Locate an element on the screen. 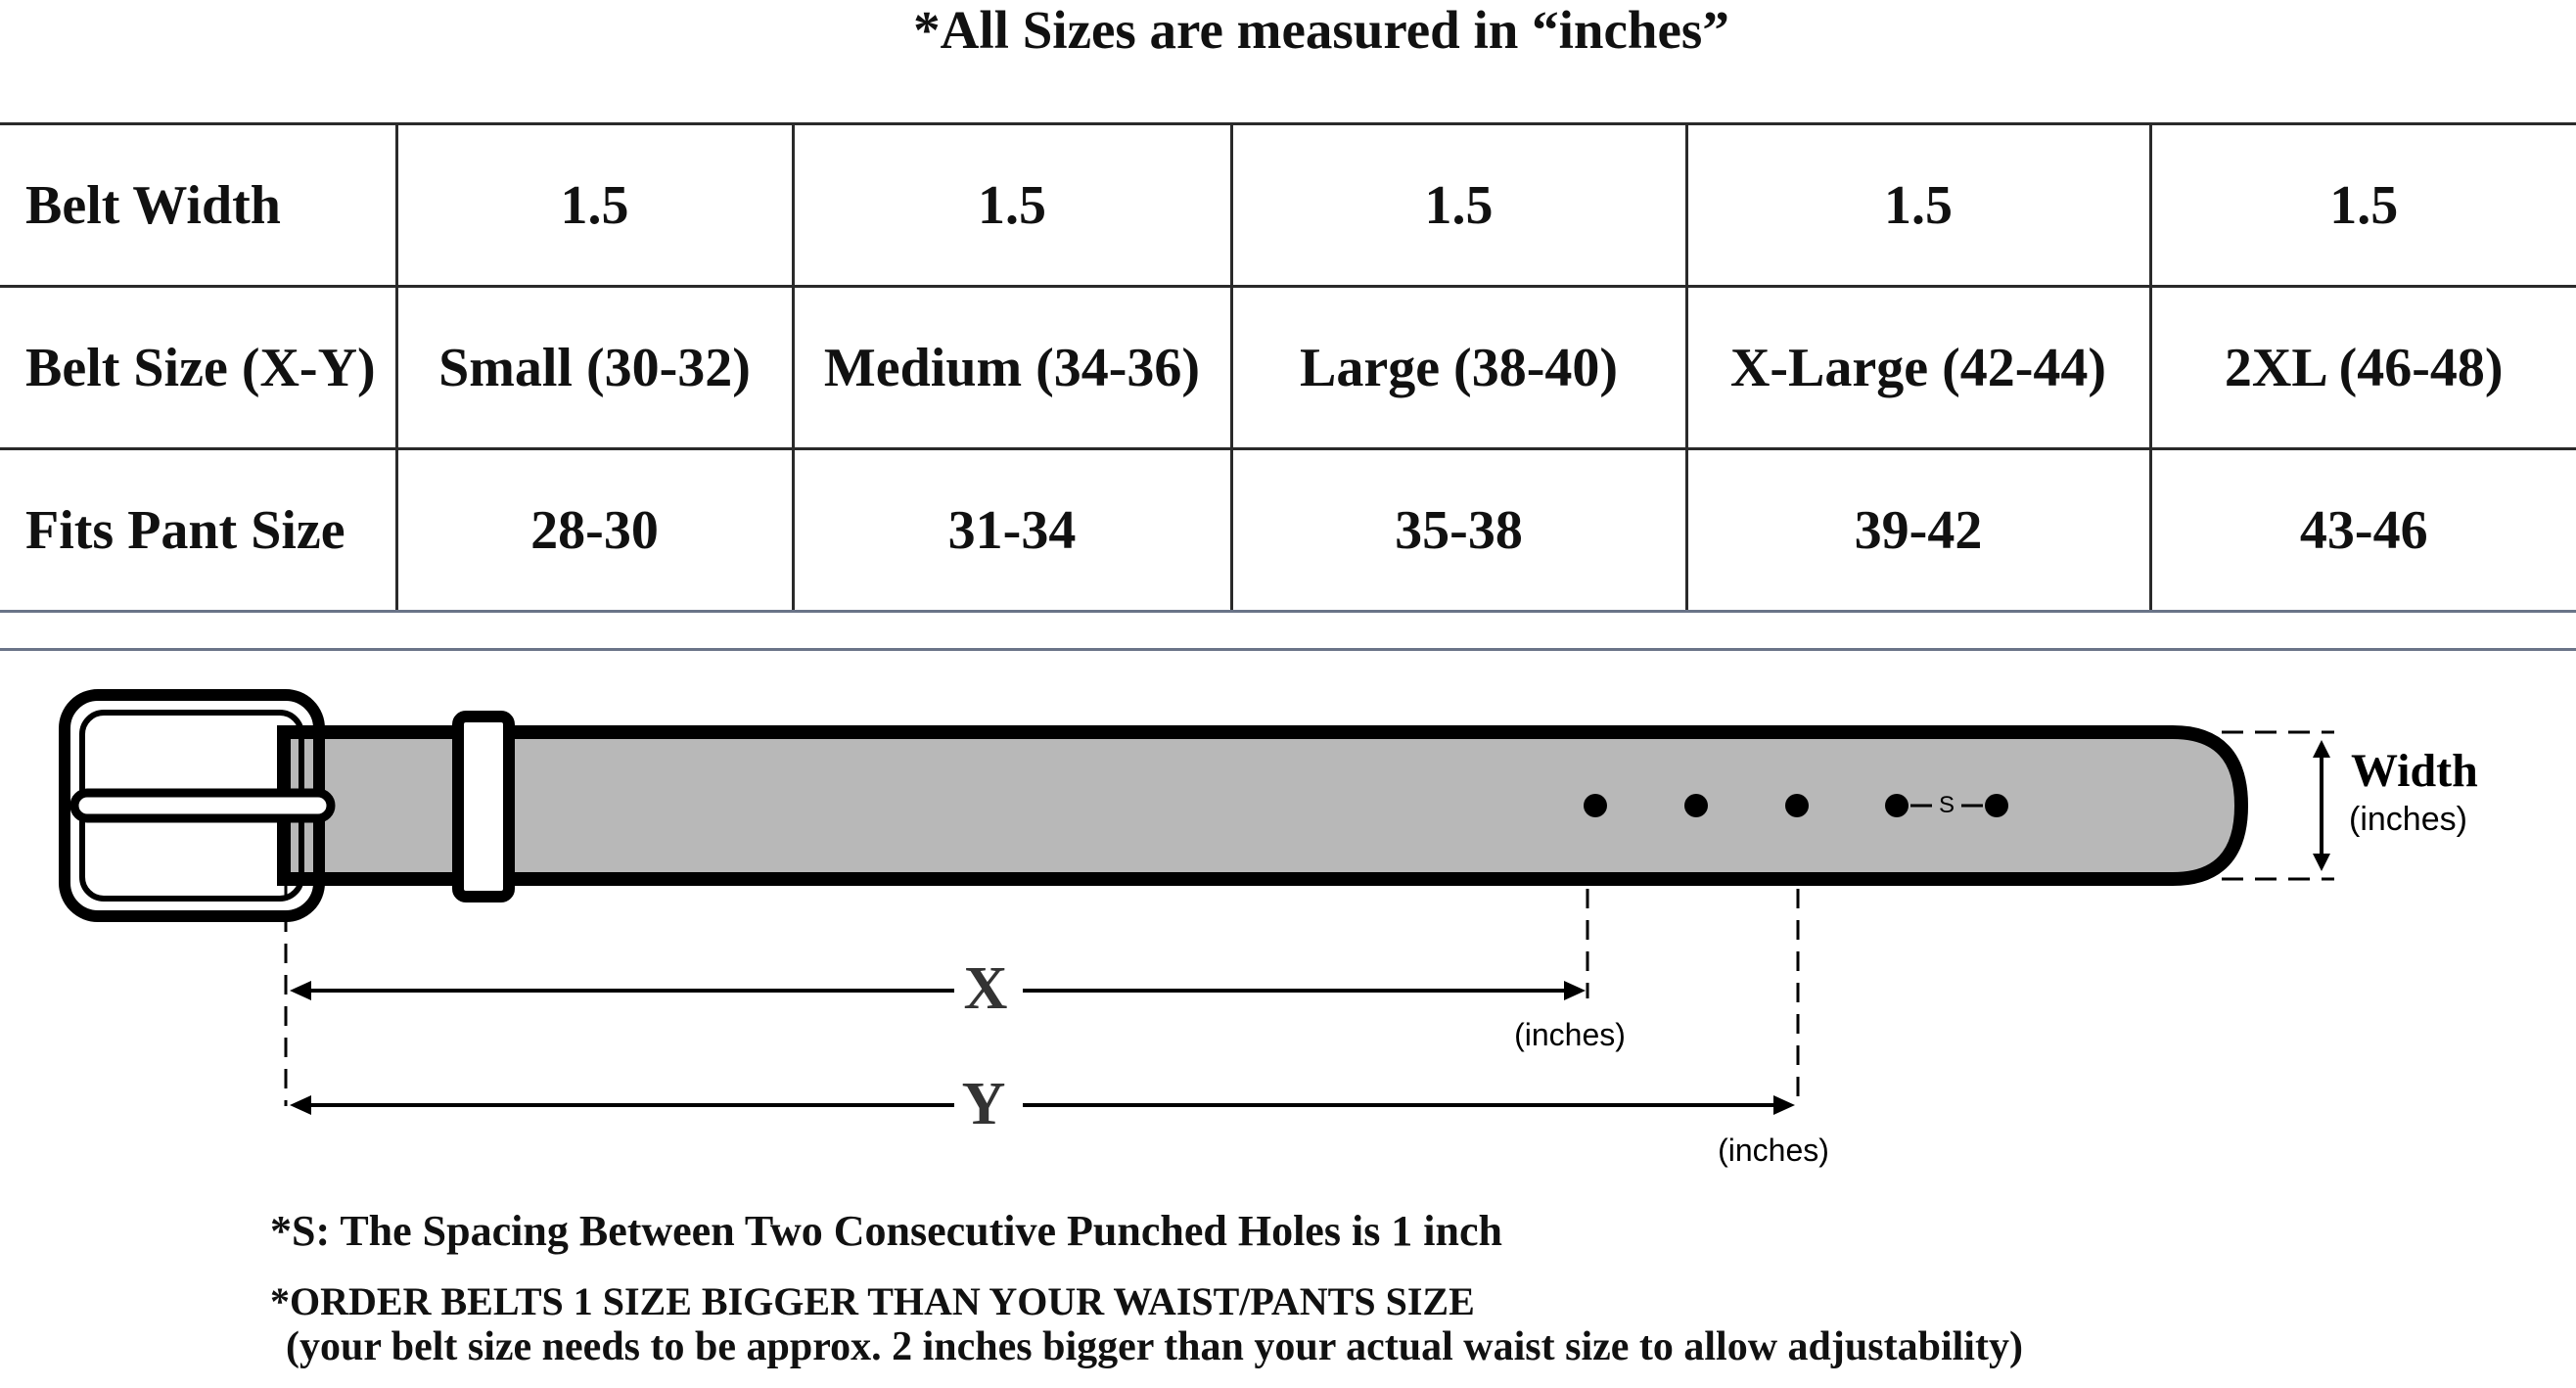  x-arrowhead-right is located at coordinates (1575, 991).